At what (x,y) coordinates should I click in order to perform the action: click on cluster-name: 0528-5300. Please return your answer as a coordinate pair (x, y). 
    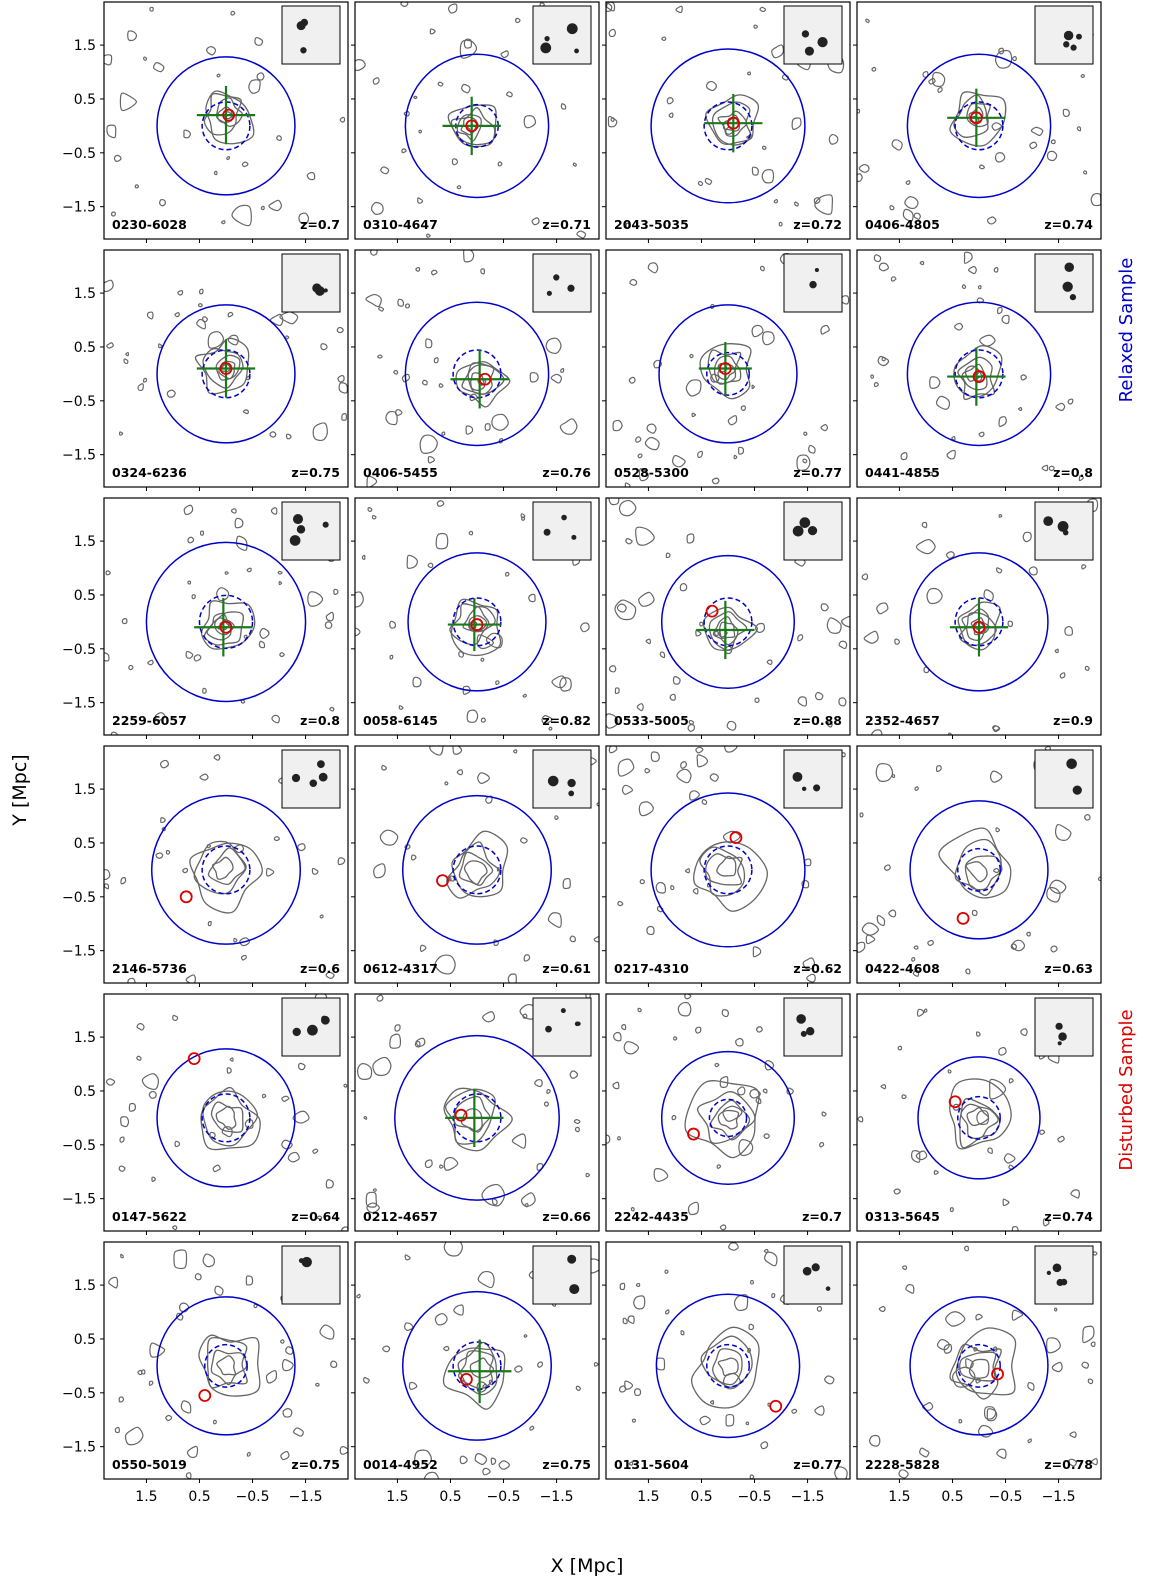
    Looking at the image, I should click on (651, 472).